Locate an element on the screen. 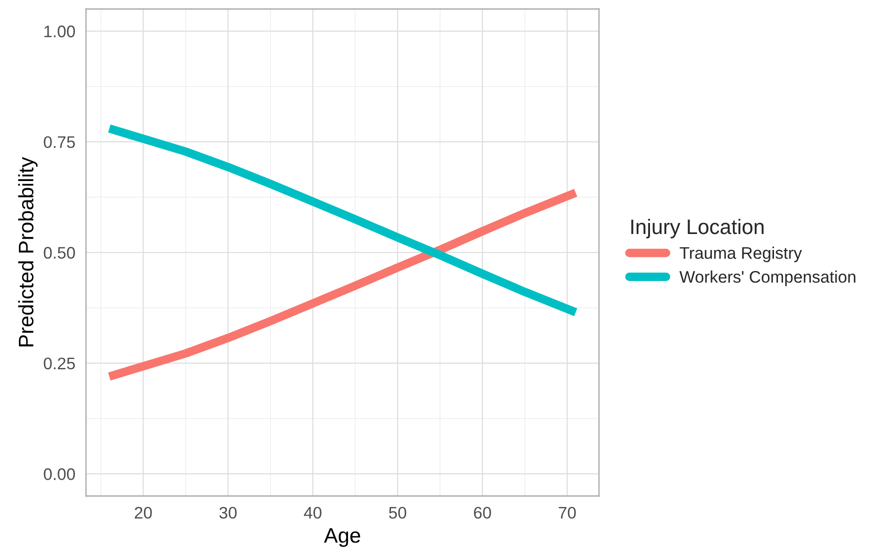  y-tick-label: 1.00 is located at coordinates (59, 32).